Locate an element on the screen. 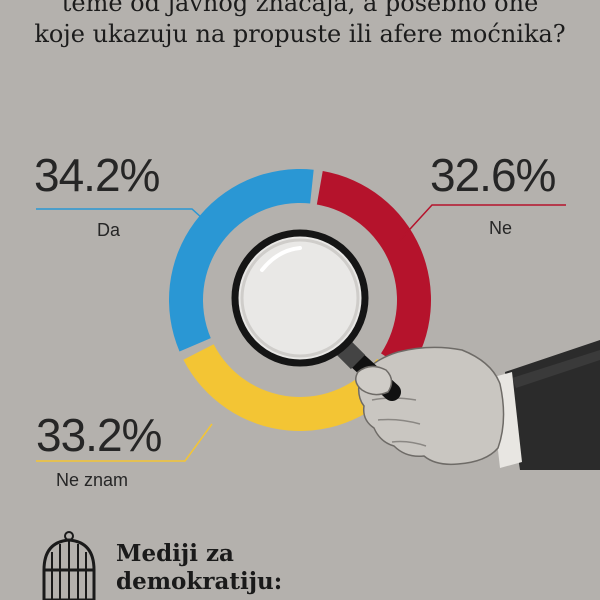 The image size is (600, 600). arc-ne-znam is located at coordinates (294, 387).